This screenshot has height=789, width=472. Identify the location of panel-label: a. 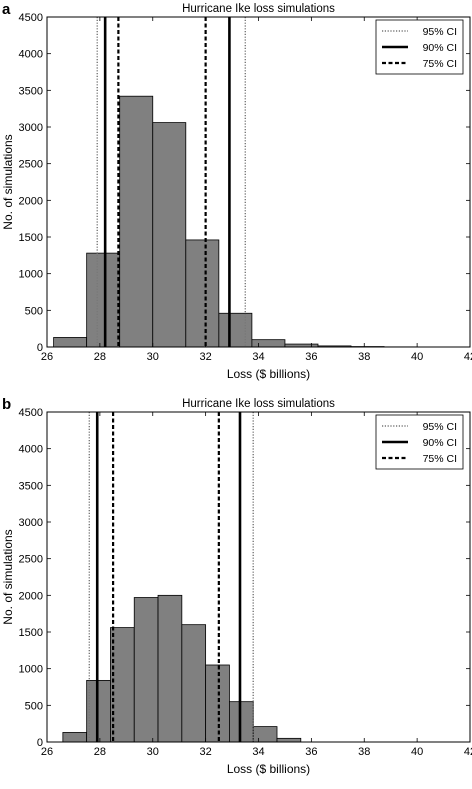
(6, 9).